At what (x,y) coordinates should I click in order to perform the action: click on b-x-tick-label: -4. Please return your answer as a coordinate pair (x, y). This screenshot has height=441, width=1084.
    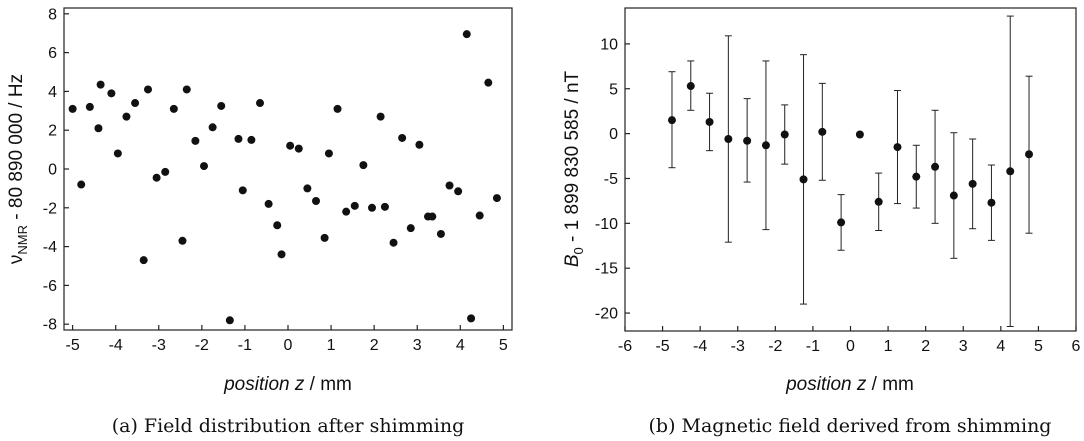
    Looking at the image, I should click on (700, 346).